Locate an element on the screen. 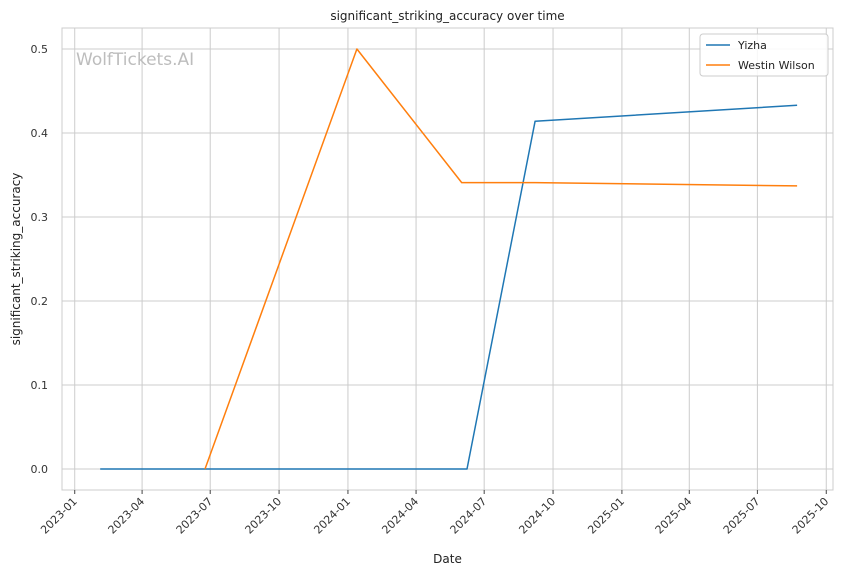 The width and height of the screenshot is (862, 575). legend: Yizha Westin Wilson is located at coordinates (764, 55).